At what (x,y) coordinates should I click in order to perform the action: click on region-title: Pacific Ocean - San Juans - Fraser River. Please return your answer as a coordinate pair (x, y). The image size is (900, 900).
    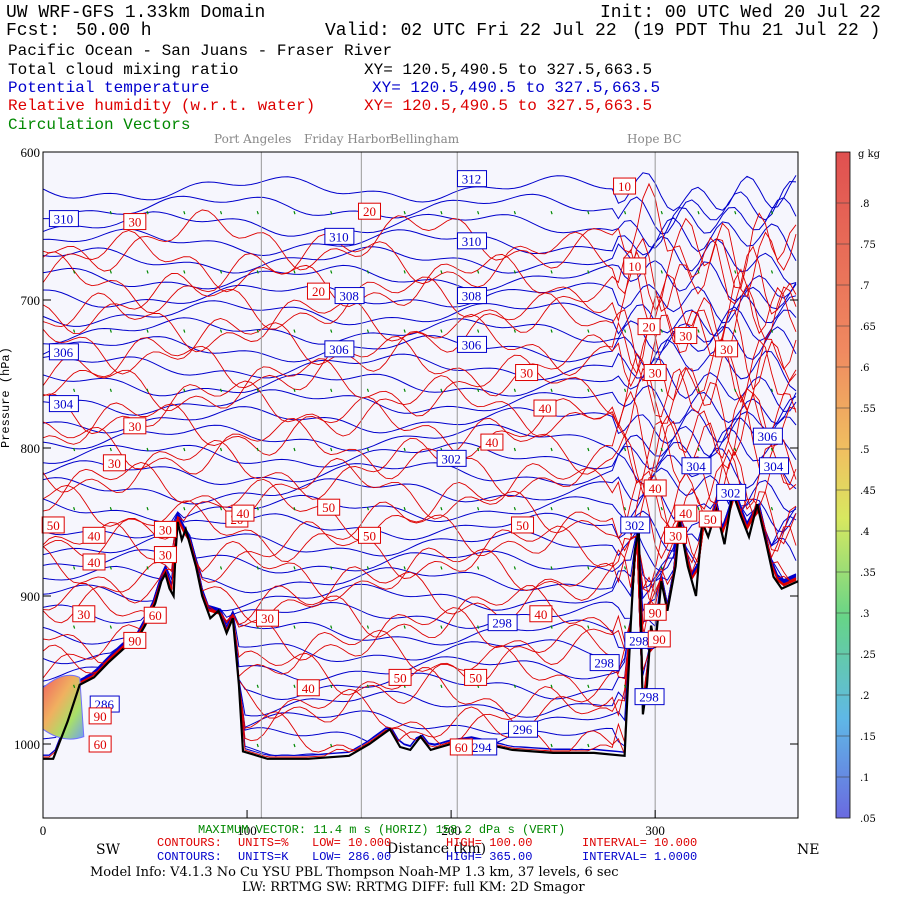
    Looking at the image, I should click on (200, 51).